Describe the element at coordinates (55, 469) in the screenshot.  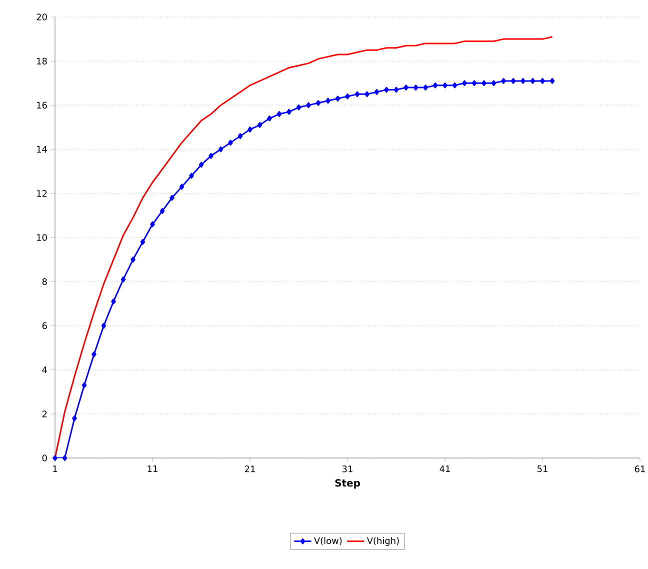
I see `x-tick-label: 1` at that location.